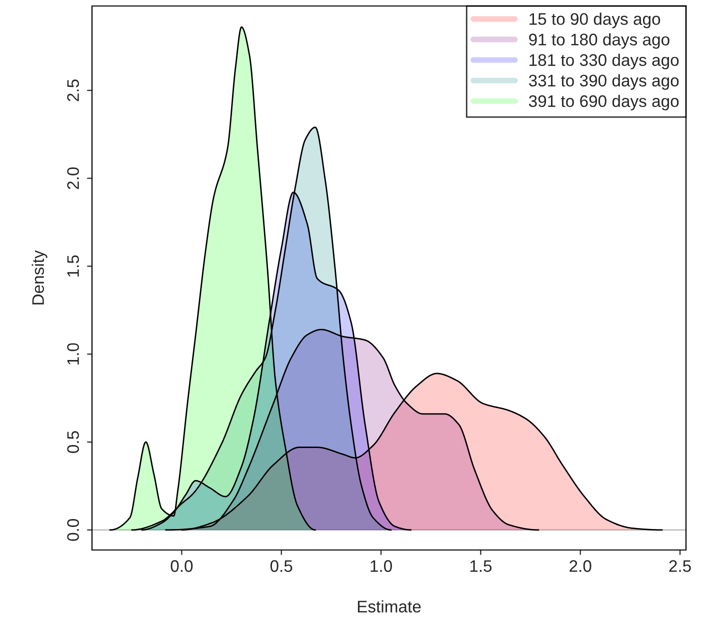 The width and height of the screenshot is (702, 634). What do you see at coordinates (389, 606) in the screenshot?
I see `x-axis-title: Estimate` at bounding box center [389, 606].